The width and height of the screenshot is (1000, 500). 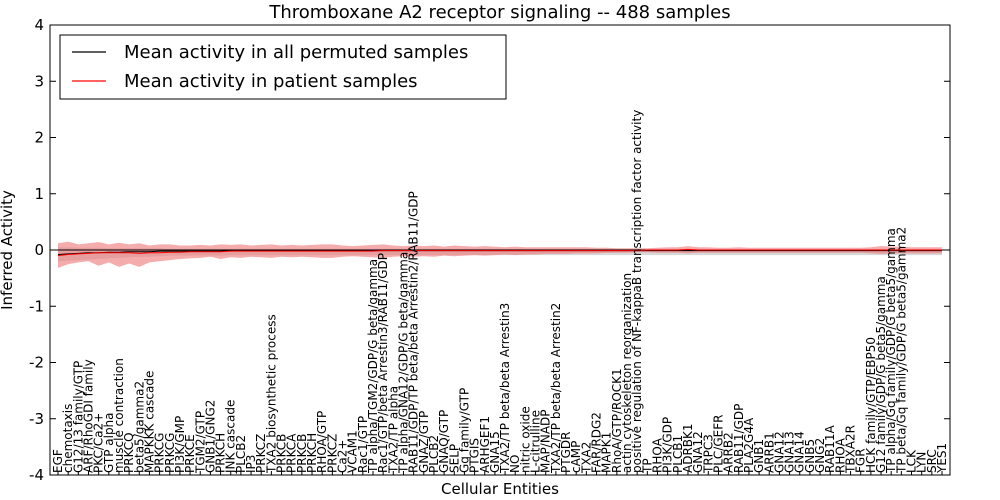 I want to click on category-label: GNB5, so click(x=810, y=456).